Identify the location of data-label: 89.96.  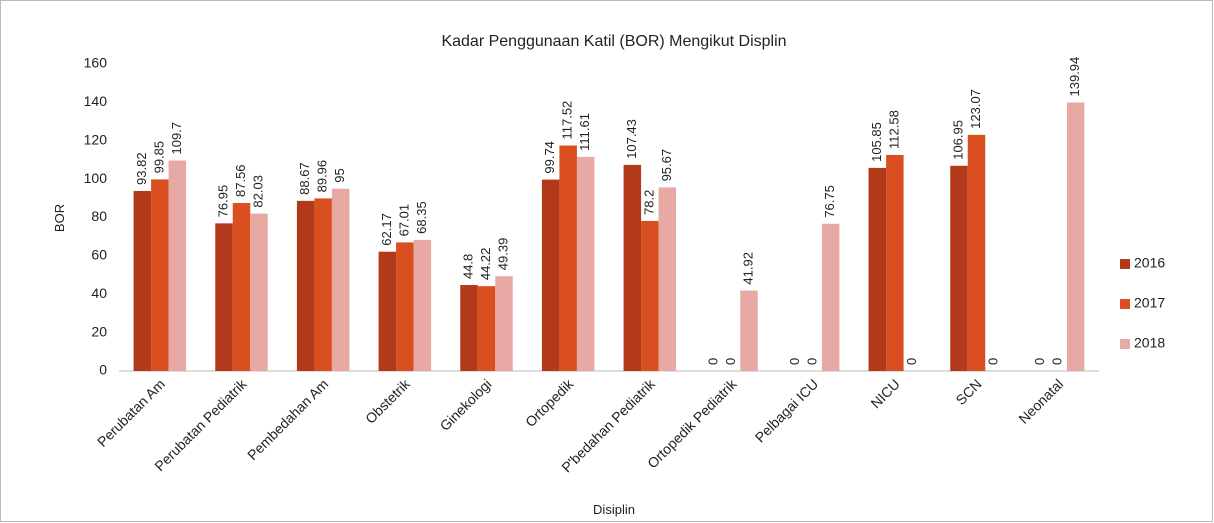
(322, 176).